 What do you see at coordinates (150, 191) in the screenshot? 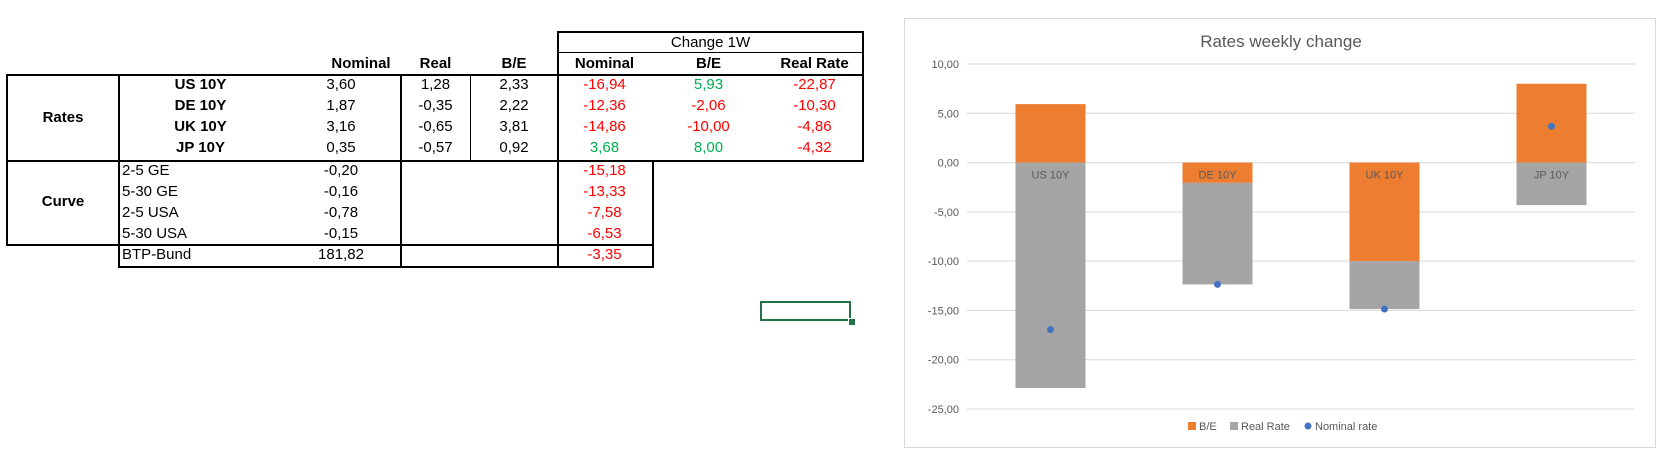
I see `row-label: 5-30 GE` at bounding box center [150, 191].